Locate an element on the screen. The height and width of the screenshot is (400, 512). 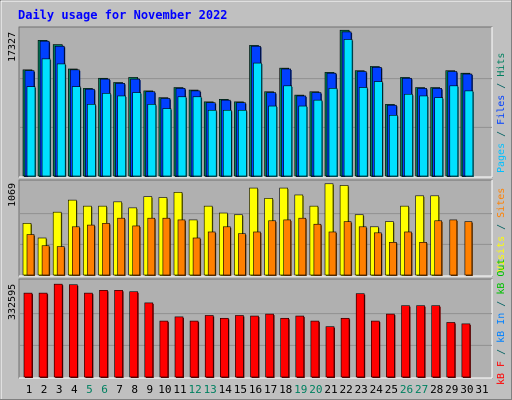
x-tick-label-24: 24 is located at coordinates (377, 389).